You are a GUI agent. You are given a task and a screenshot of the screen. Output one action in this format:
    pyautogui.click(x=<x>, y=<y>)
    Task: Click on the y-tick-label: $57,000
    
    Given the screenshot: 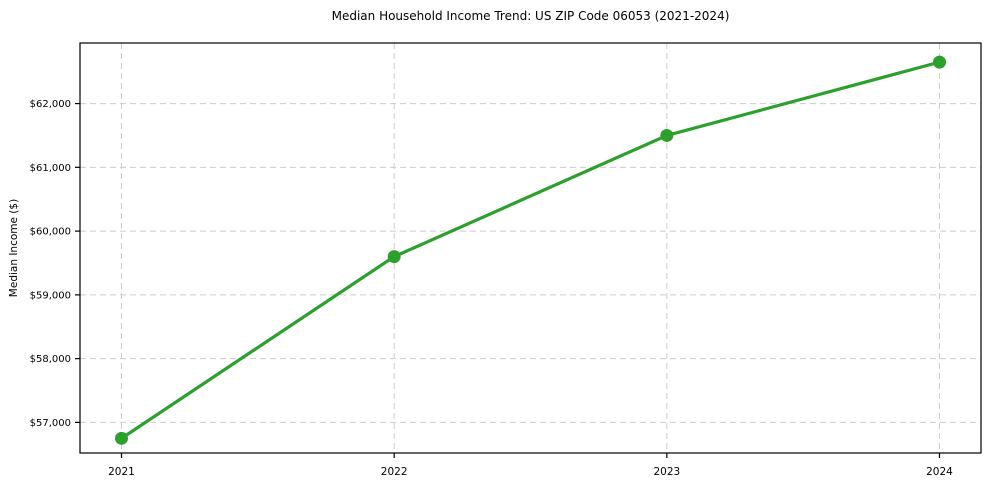 What is the action you would take?
    pyautogui.click(x=50, y=423)
    